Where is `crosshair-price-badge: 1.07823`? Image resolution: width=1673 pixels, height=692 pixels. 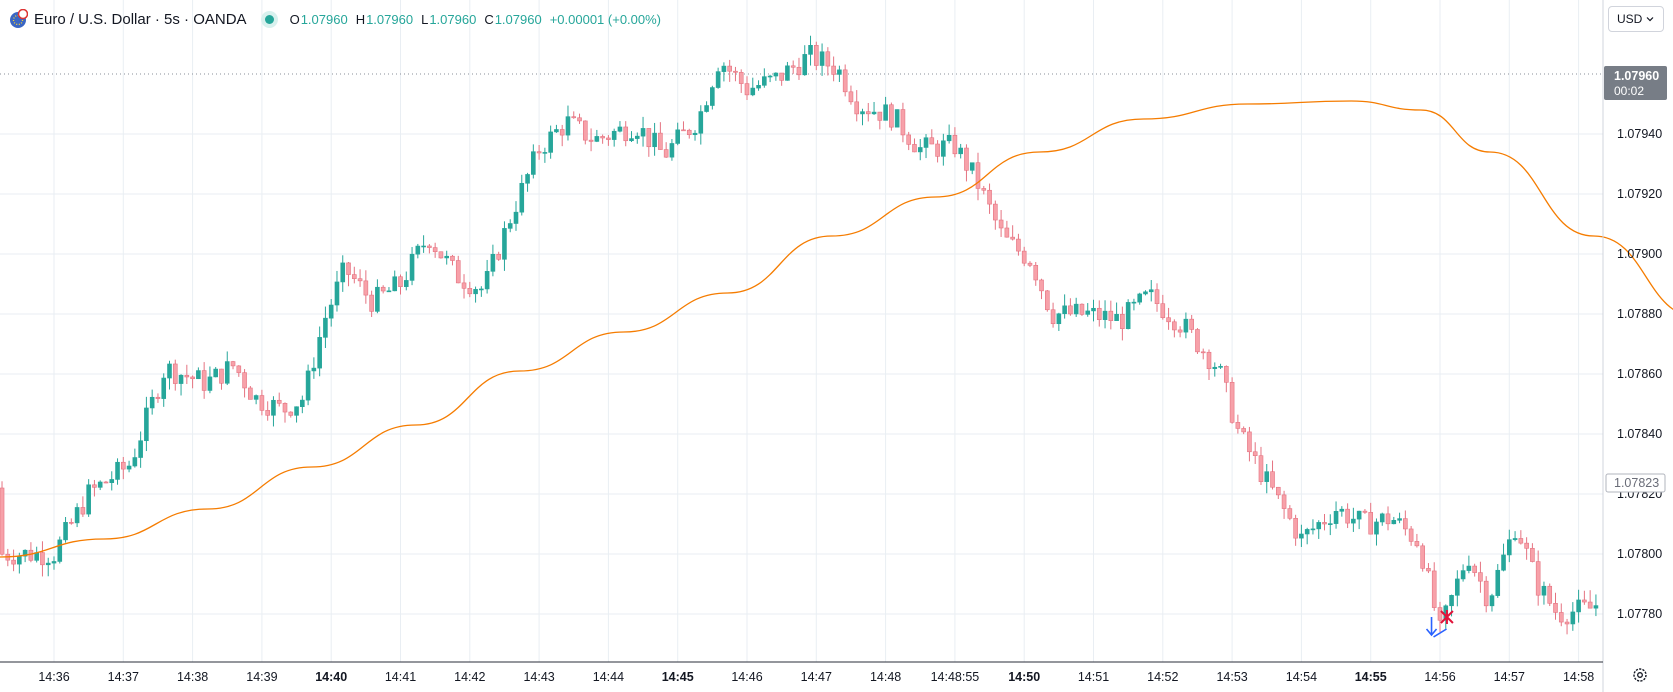 crosshair-price-badge: 1.07823 is located at coordinates (1635, 483).